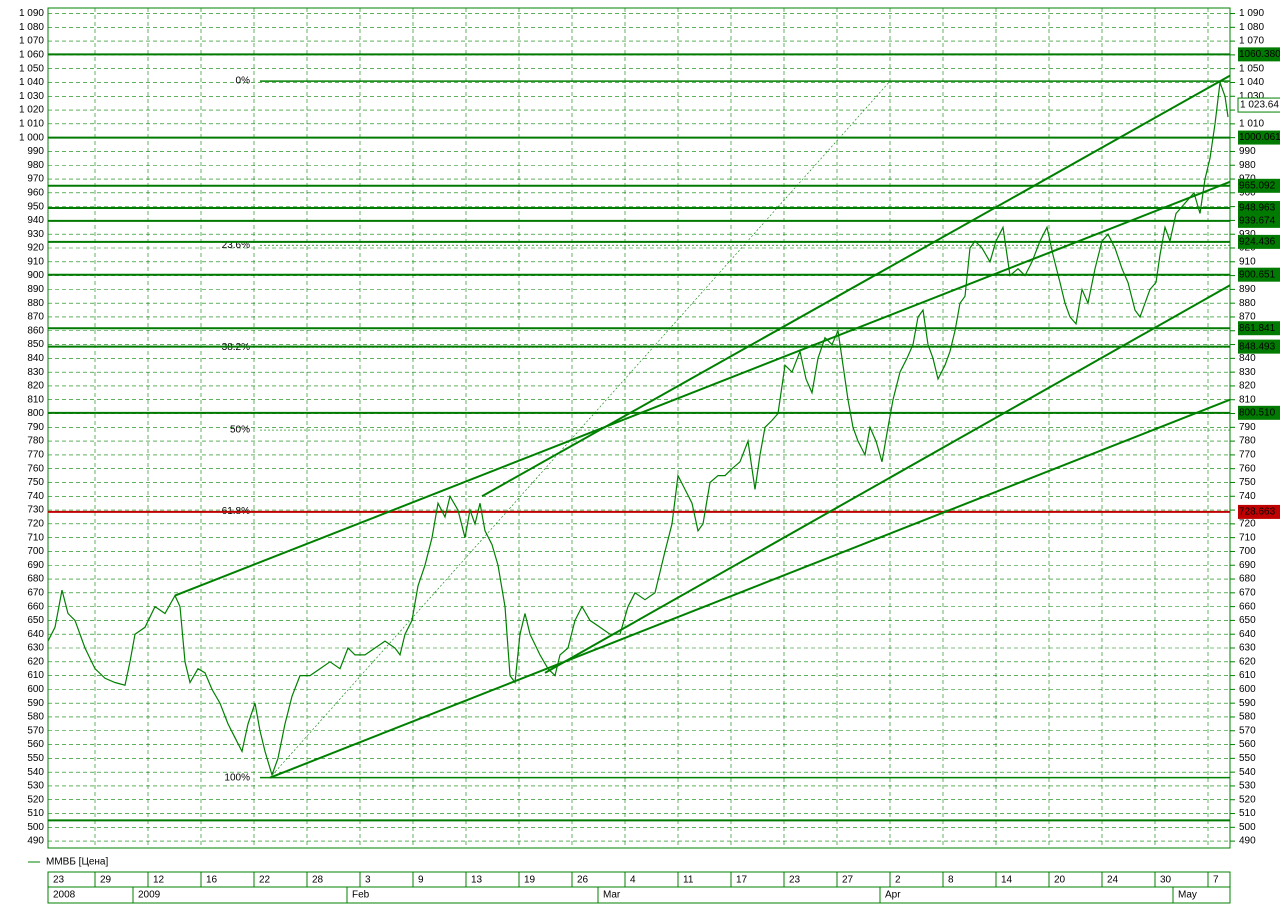 This screenshot has height=908, width=1280. What do you see at coordinates (1247, 151) in the screenshot?
I see `y2-tick-label: 990` at bounding box center [1247, 151].